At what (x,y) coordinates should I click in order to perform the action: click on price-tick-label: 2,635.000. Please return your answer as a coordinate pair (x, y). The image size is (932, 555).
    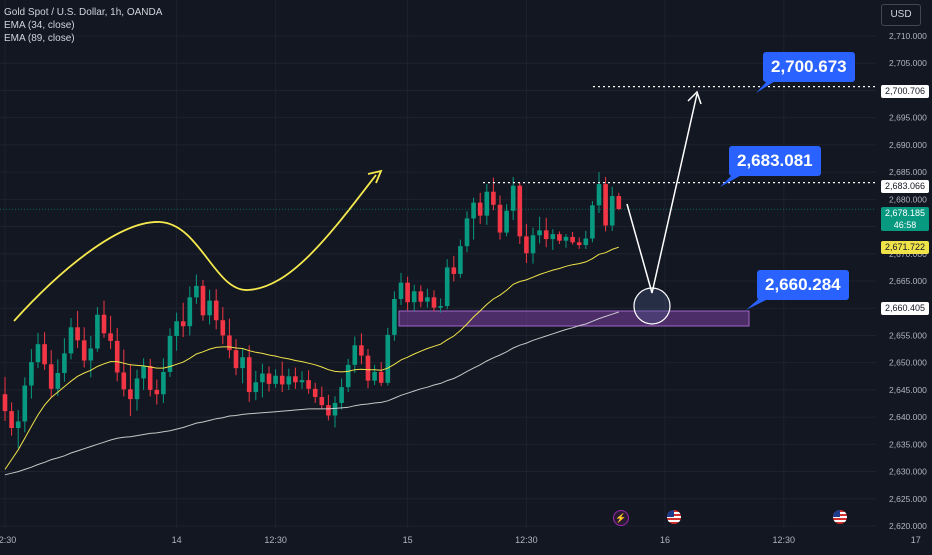
    Looking at the image, I should click on (908, 444).